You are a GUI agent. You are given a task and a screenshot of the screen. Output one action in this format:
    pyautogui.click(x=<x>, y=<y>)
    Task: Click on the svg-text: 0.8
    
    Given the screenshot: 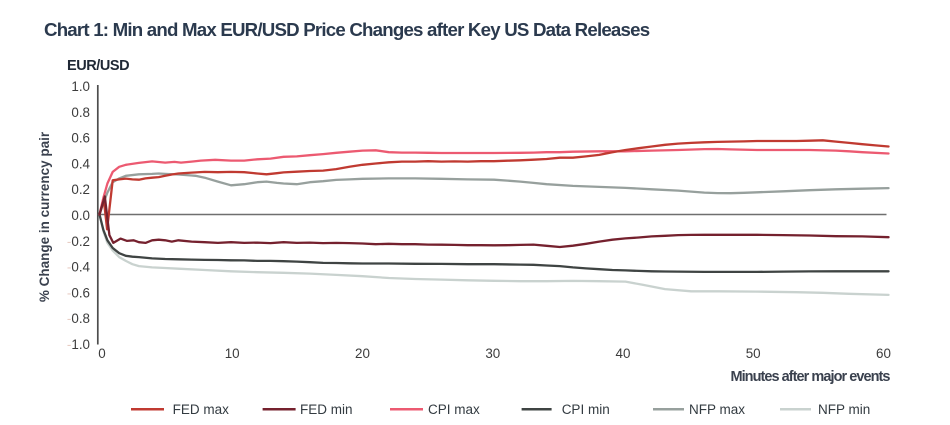 What is the action you would take?
    pyautogui.click(x=80, y=112)
    